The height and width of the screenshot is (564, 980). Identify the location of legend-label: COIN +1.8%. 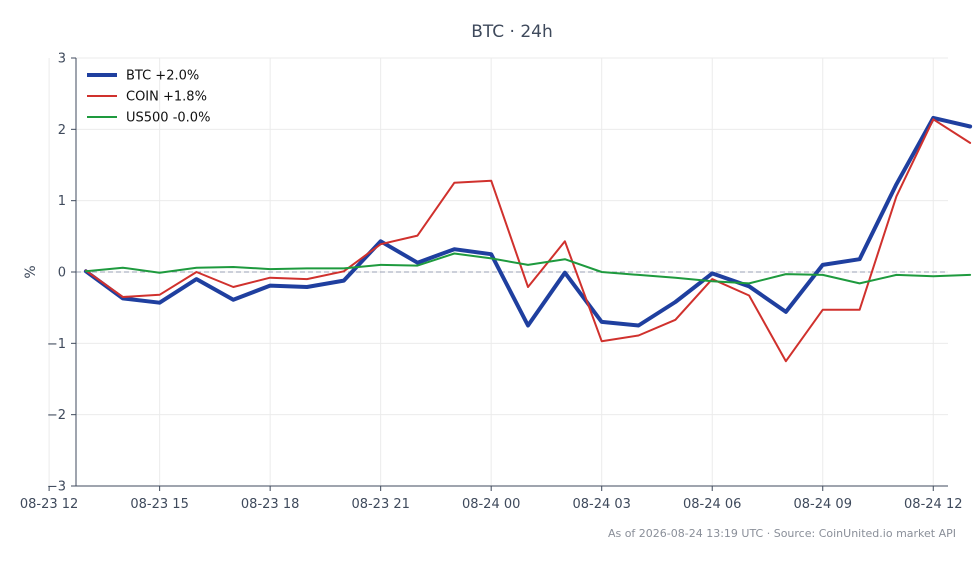
(166, 97).